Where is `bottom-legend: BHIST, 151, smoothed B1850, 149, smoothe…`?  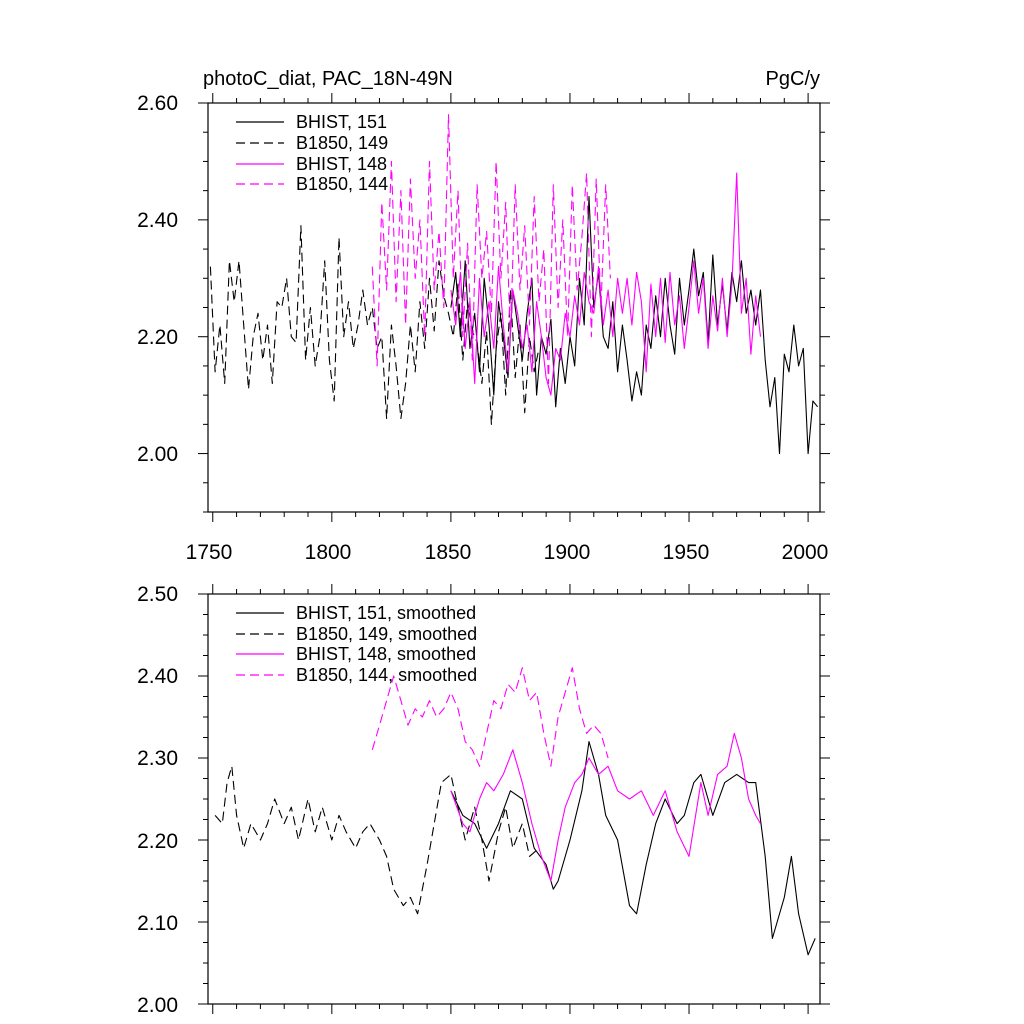
bottom-legend: BHIST, 151, smoothed B1850, 149, smoothe… is located at coordinates (356, 644).